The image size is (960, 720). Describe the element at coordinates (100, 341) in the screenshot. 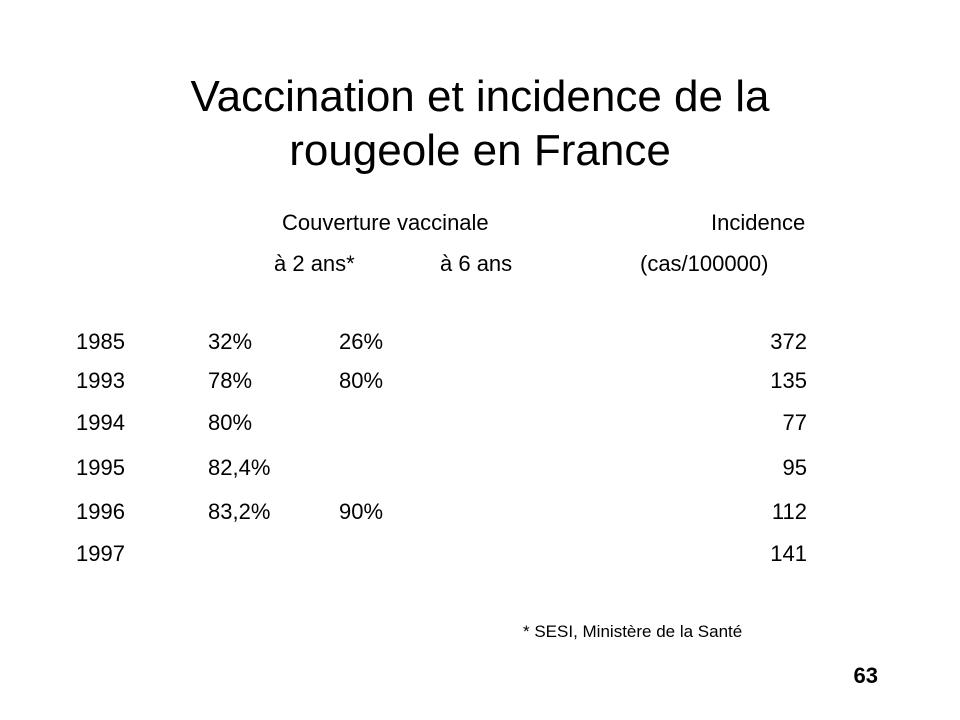

I see `cell-year: 1985` at that location.